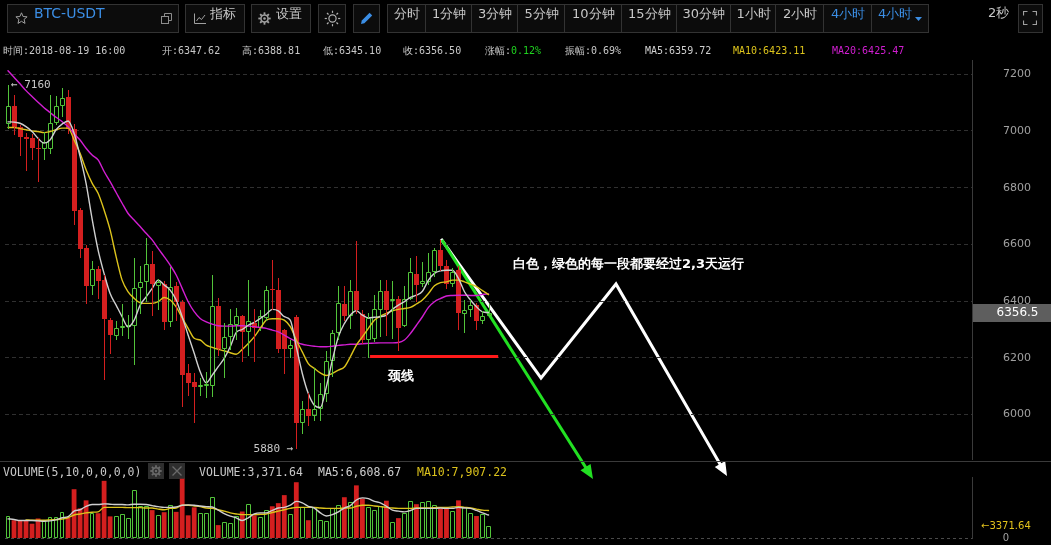 The height and width of the screenshot is (545, 1051). Describe the element at coordinates (1017, 414) in the screenshot. I see `y-tick-label: 6000` at that location.